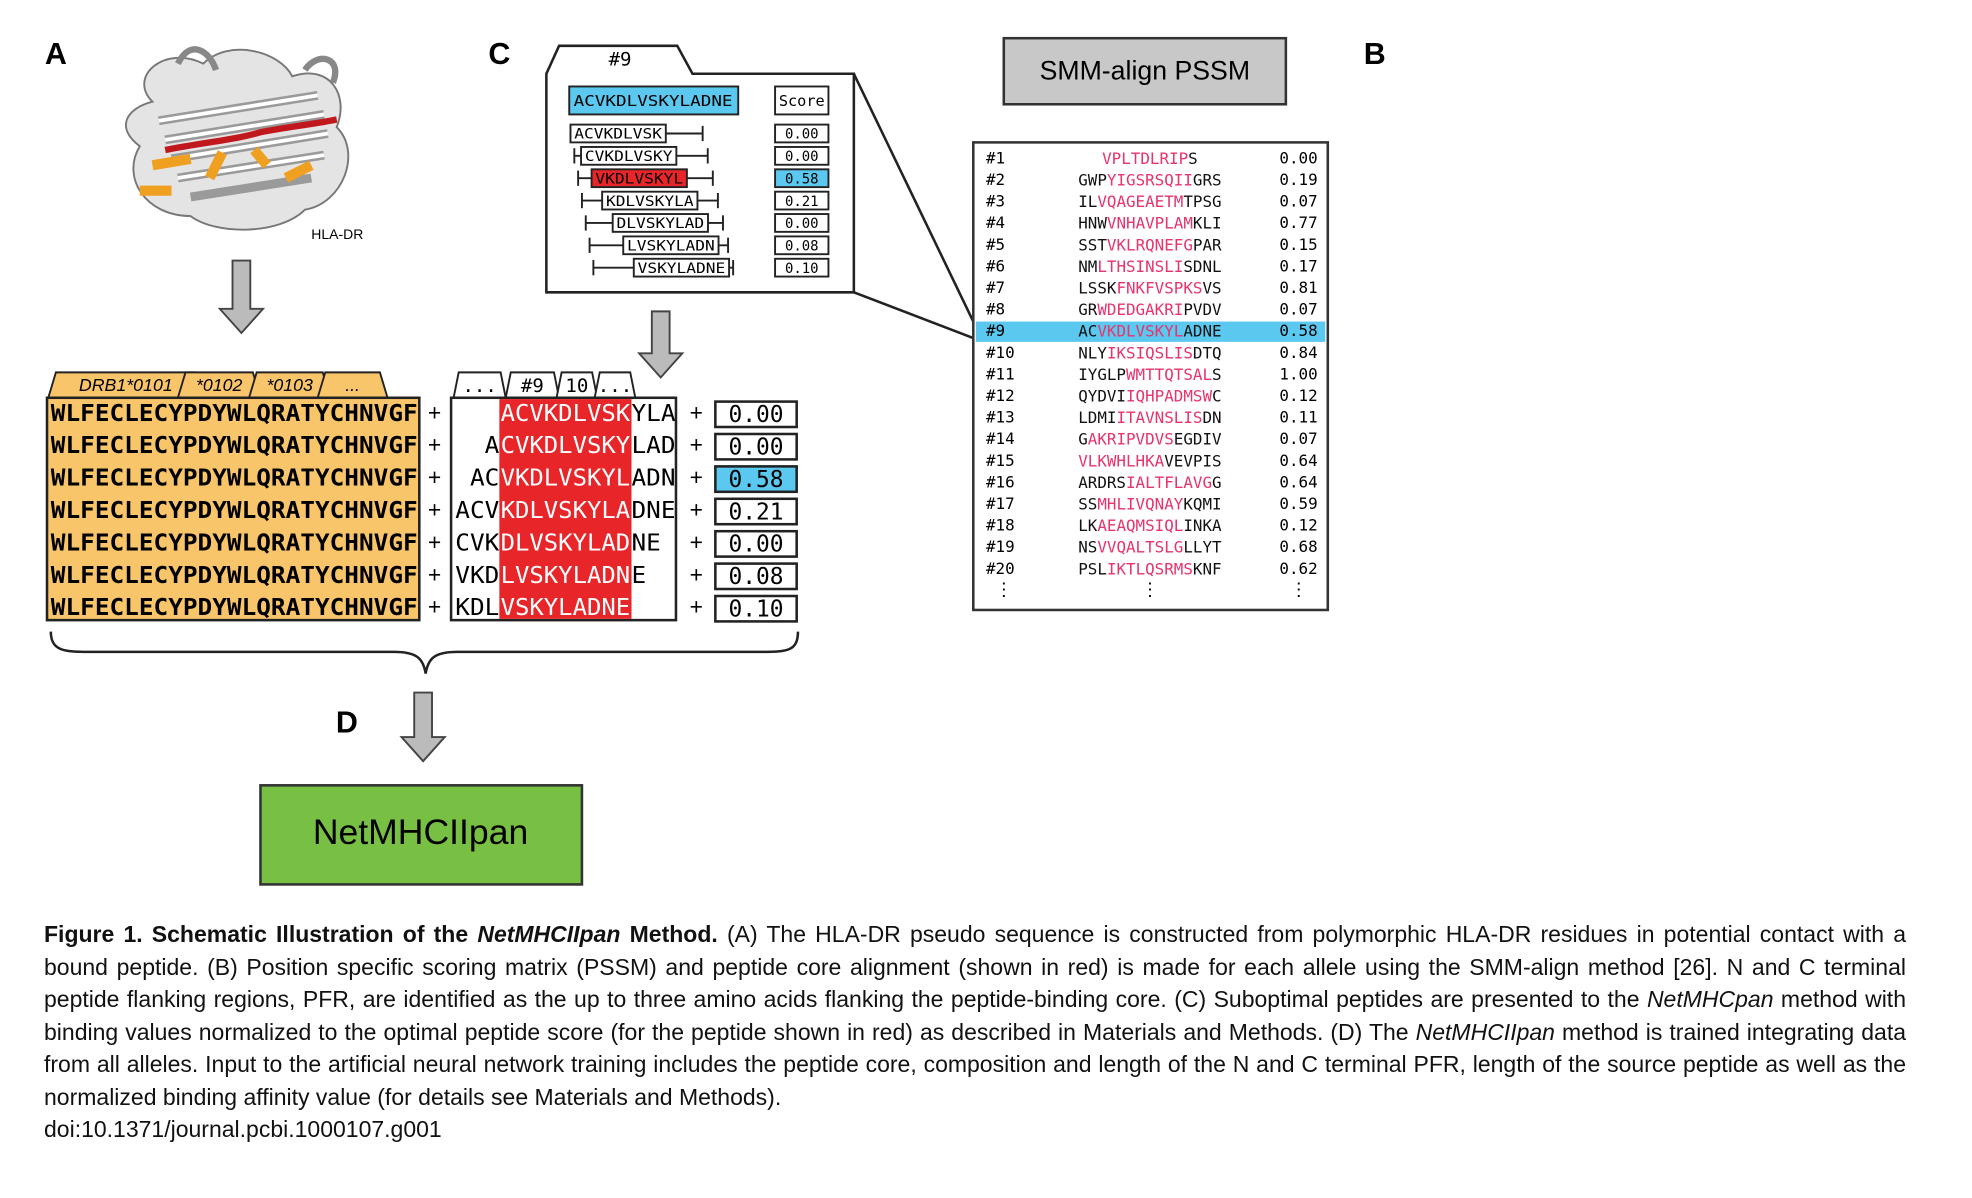 The width and height of the screenshot is (1972, 1198). I want to click on peptide-flank: KDL, so click(477, 608).